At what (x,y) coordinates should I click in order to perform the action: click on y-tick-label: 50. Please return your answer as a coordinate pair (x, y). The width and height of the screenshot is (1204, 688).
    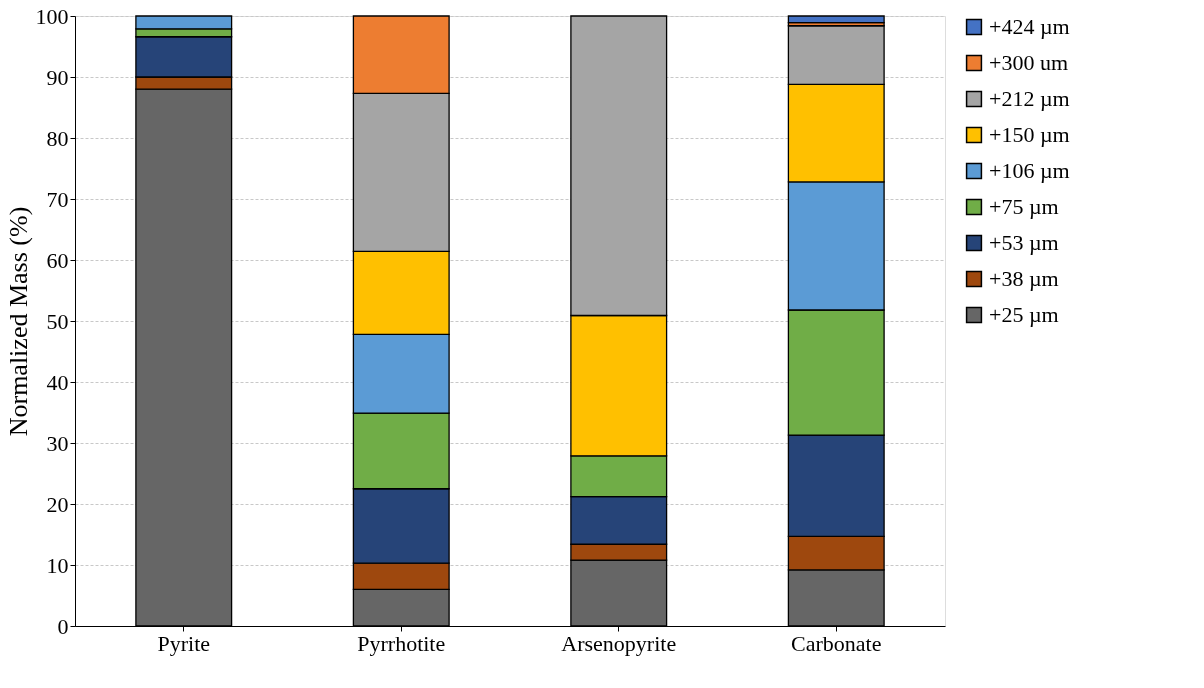
    Looking at the image, I should click on (57, 321).